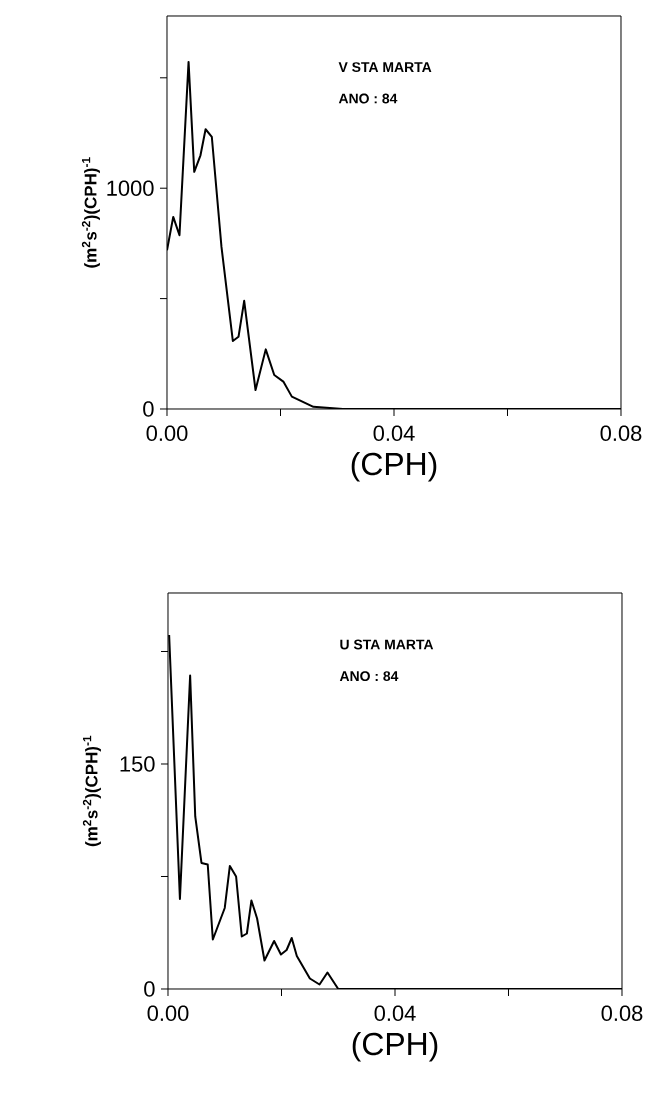  I want to click on y-tick-label: 150, so click(137, 764).